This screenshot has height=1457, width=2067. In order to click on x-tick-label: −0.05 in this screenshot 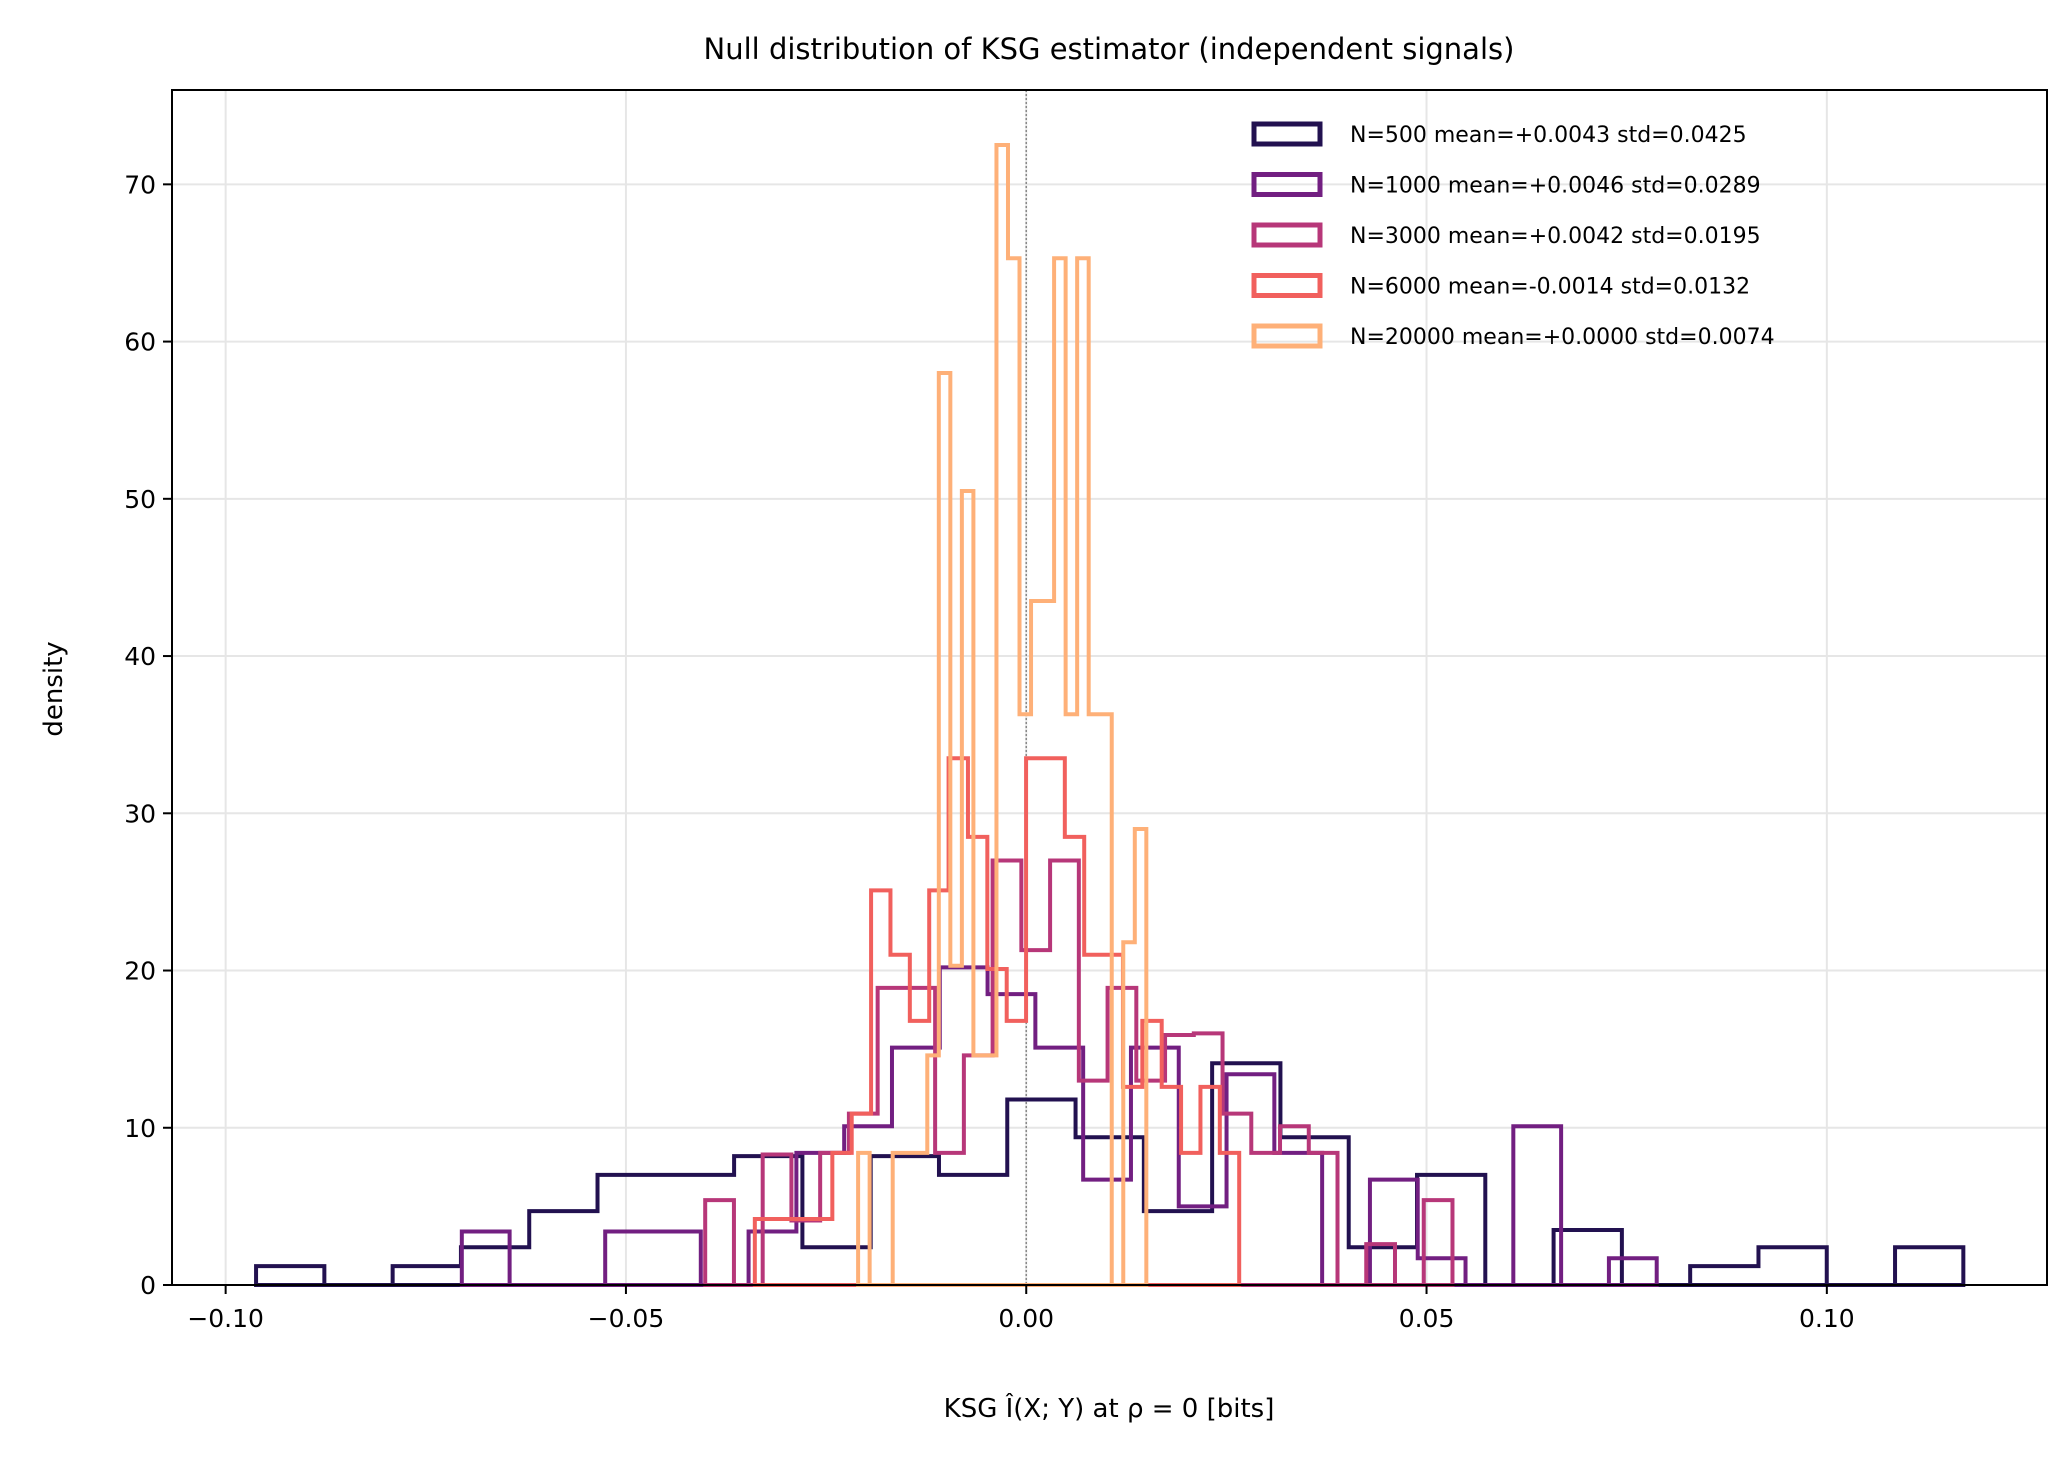, I will do `click(626, 1318)`.